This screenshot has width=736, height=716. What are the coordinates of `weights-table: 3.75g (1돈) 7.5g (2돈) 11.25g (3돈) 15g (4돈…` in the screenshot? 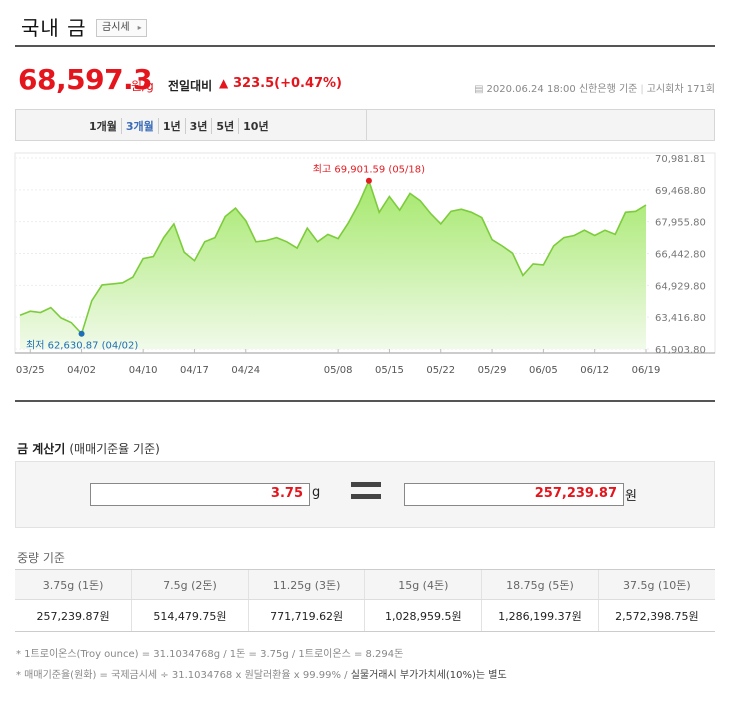 It's located at (365, 600).